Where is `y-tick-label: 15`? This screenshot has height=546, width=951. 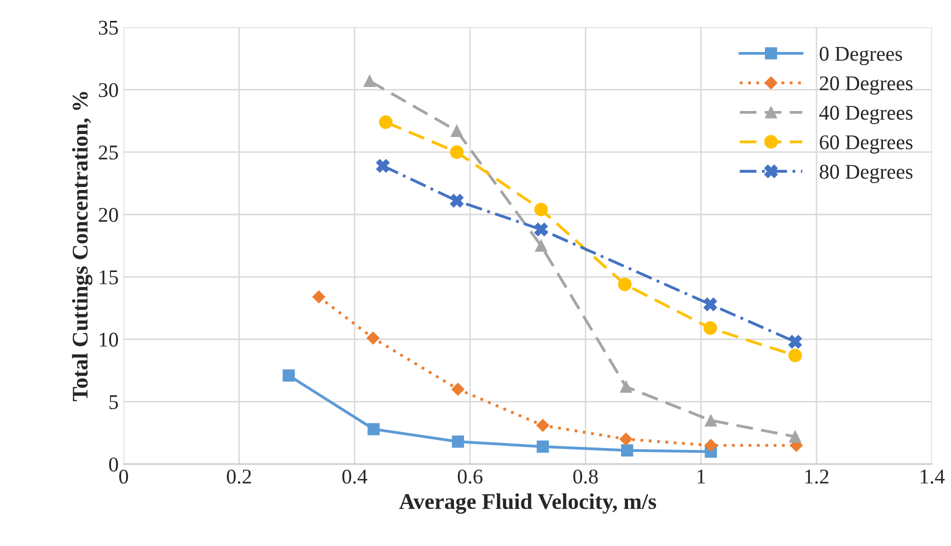
y-tick-label: 15 is located at coordinates (109, 277).